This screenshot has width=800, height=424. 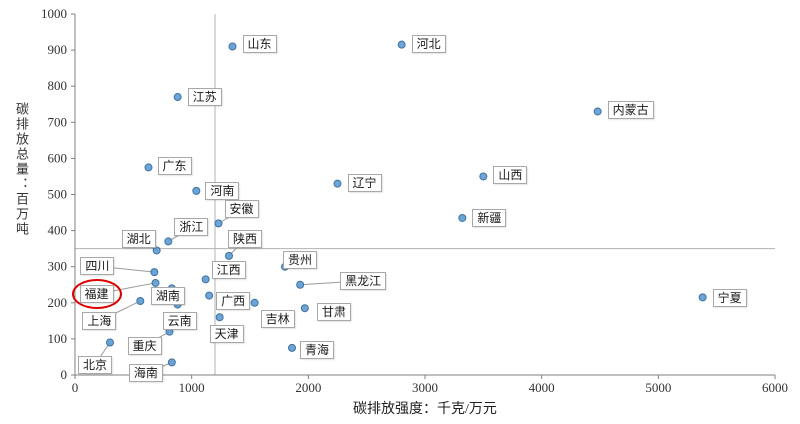 What do you see at coordinates (75, 387) in the screenshot?
I see `x-tick-label: 0` at bounding box center [75, 387].